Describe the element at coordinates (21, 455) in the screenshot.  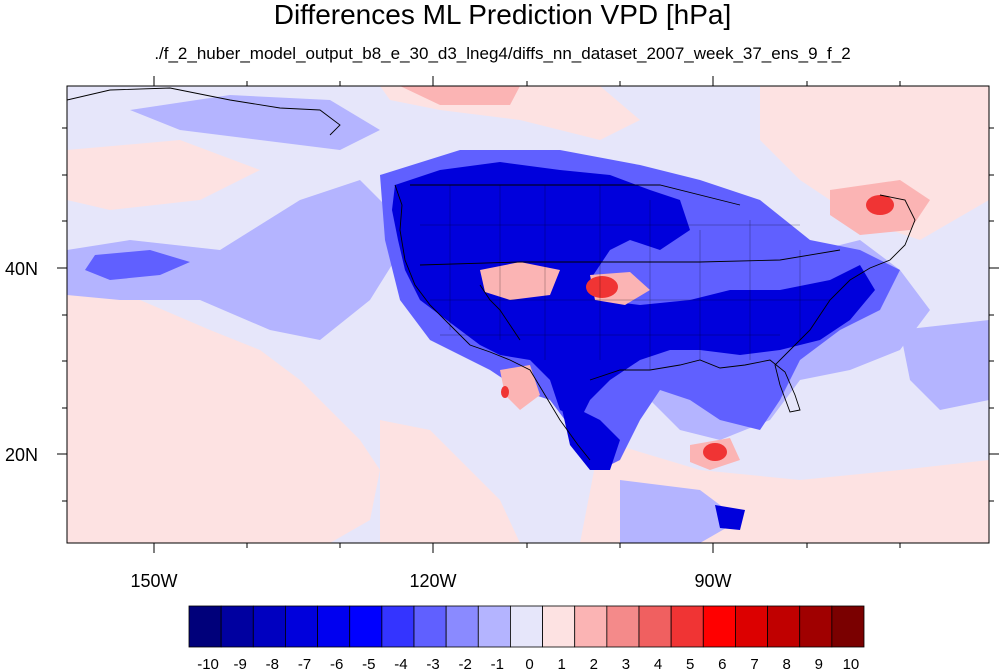
I see `y-tick-label-20n: 20N` at that location.